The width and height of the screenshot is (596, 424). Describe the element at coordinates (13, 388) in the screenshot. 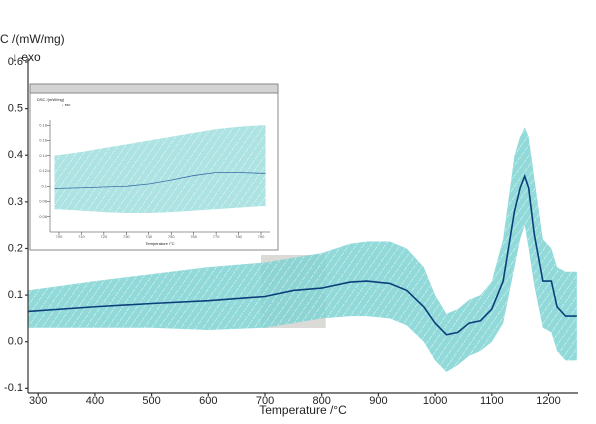

I see `y-tick-label: -0.1` at that location.